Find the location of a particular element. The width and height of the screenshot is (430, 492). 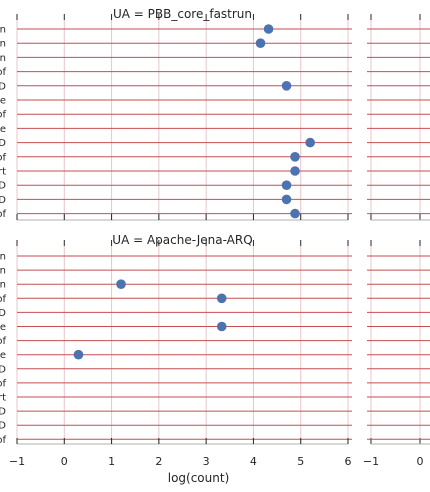

panel-title: UA = Apache-Jena-ARQ is located at coordinates (182, 240).